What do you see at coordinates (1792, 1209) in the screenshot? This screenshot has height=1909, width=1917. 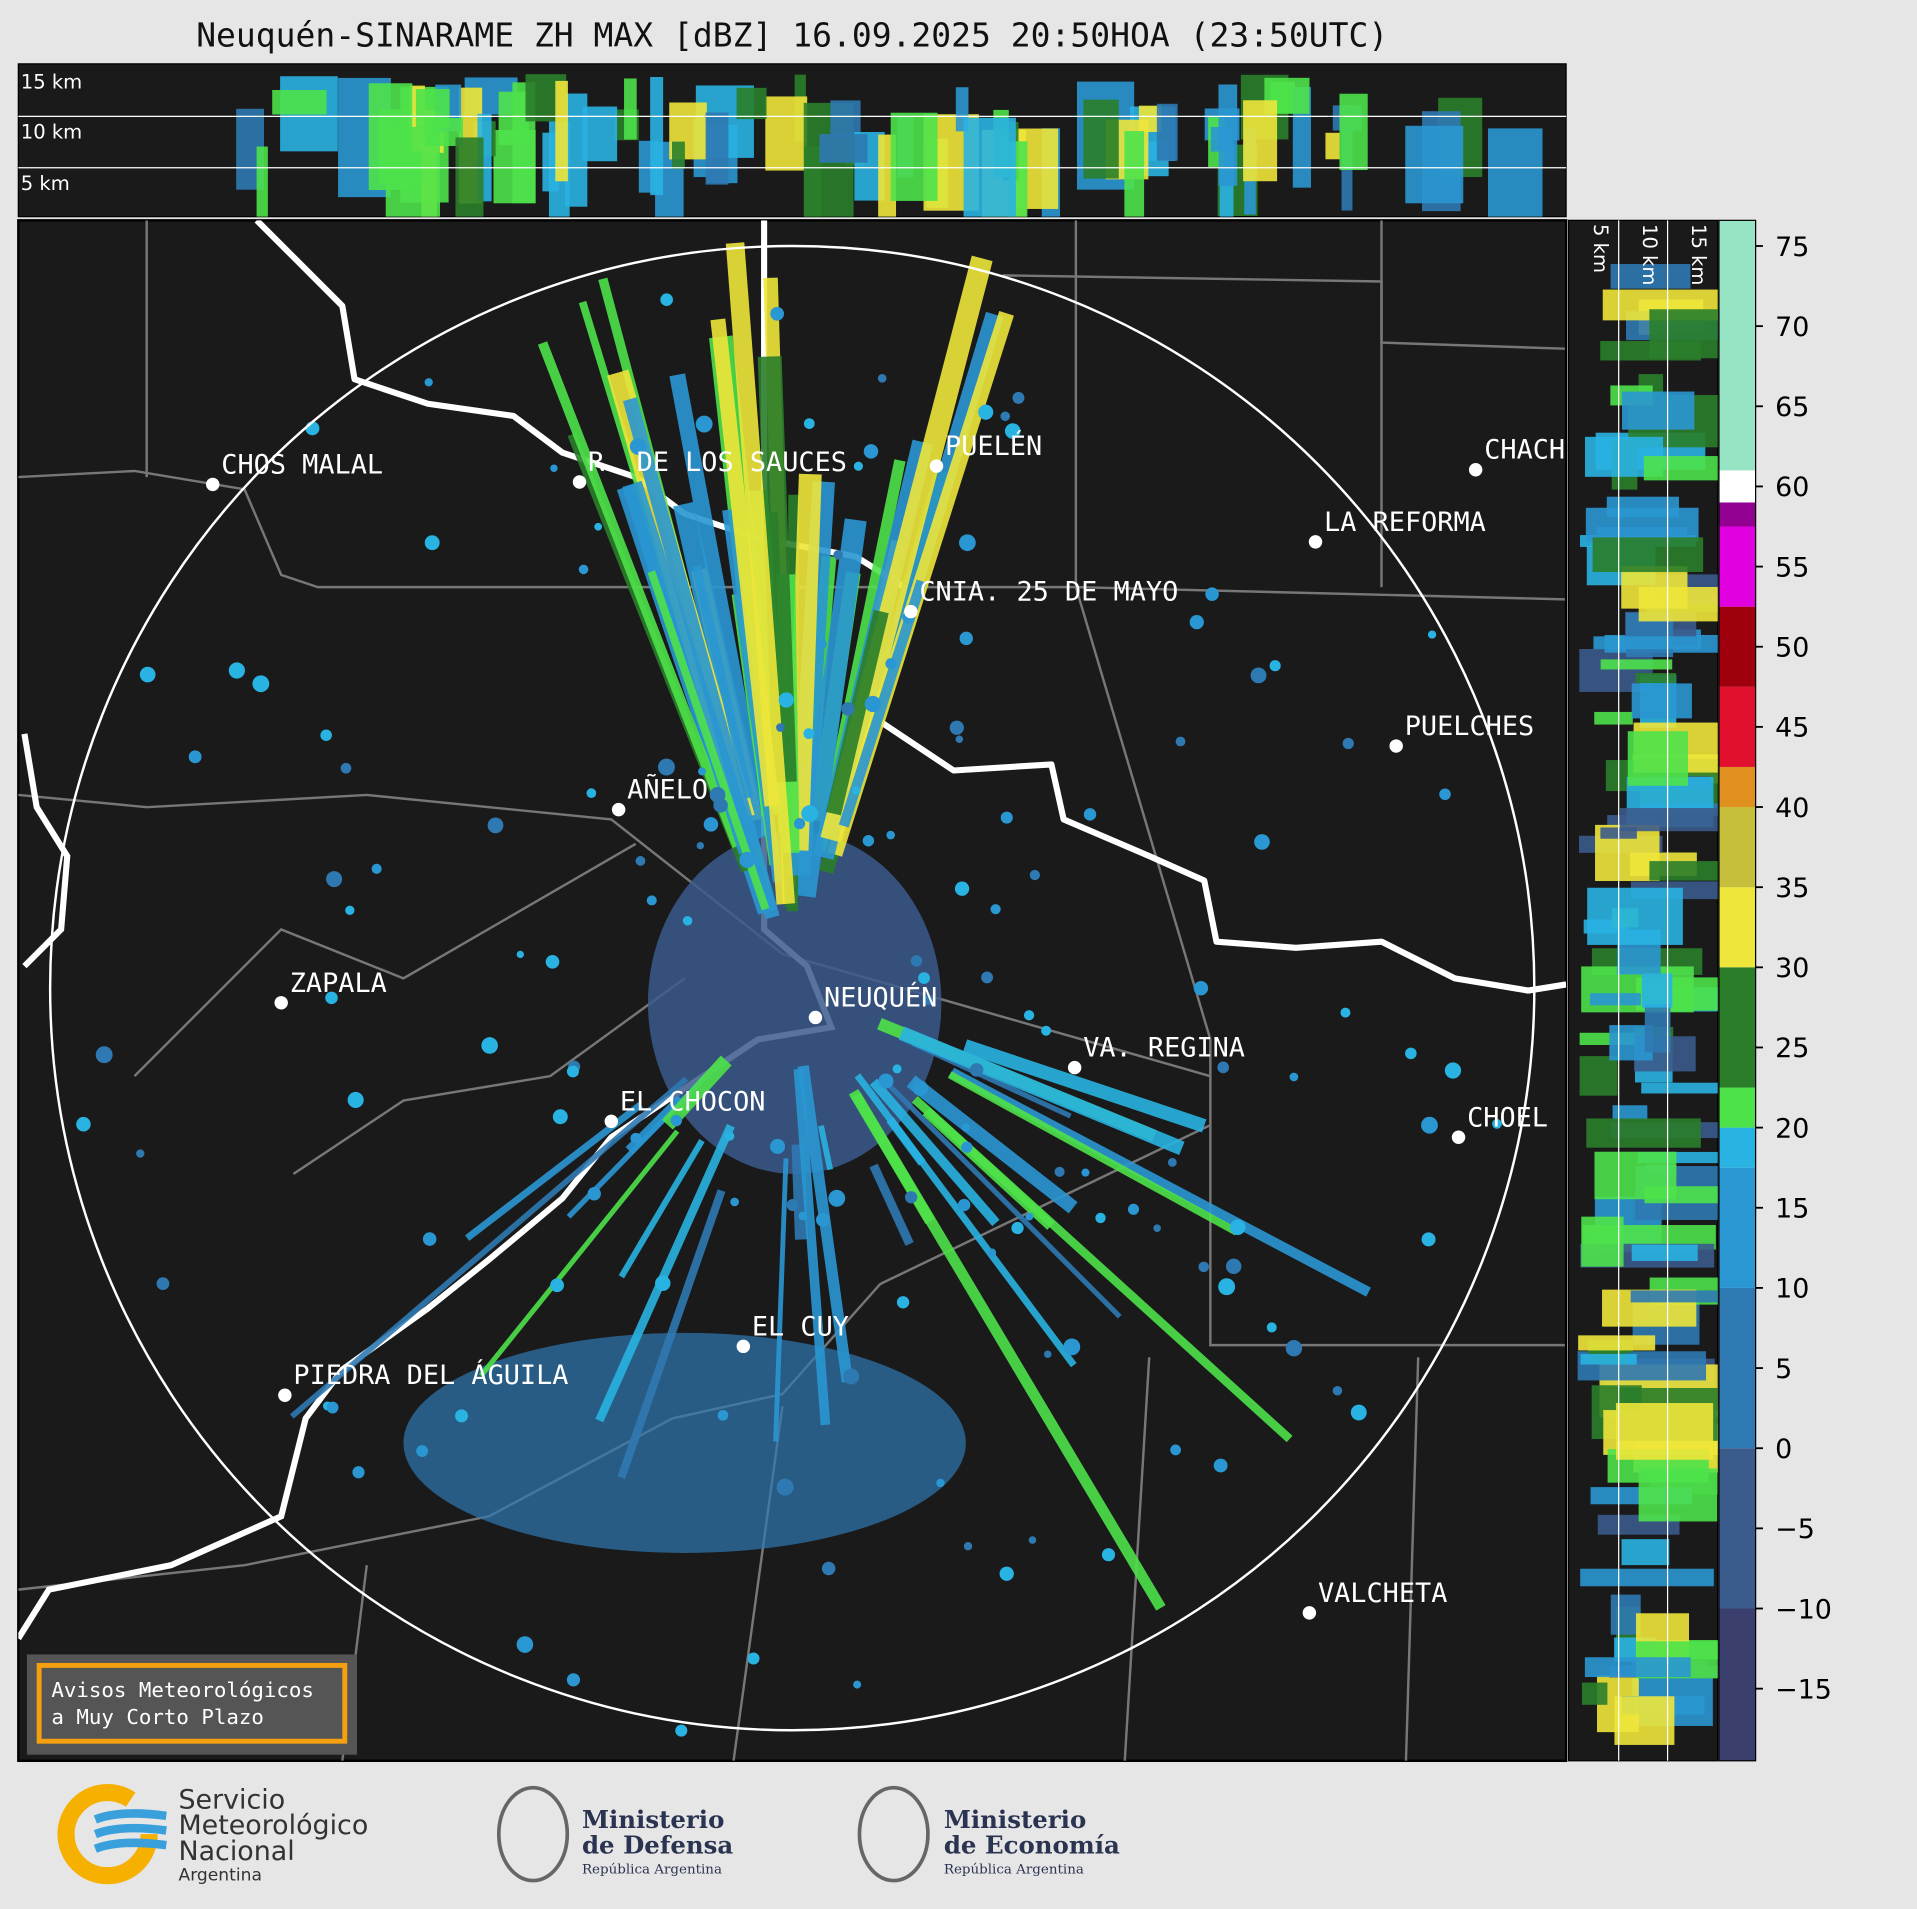 I see `colorbar-label: 15` at bounding box center [1792, 1209].